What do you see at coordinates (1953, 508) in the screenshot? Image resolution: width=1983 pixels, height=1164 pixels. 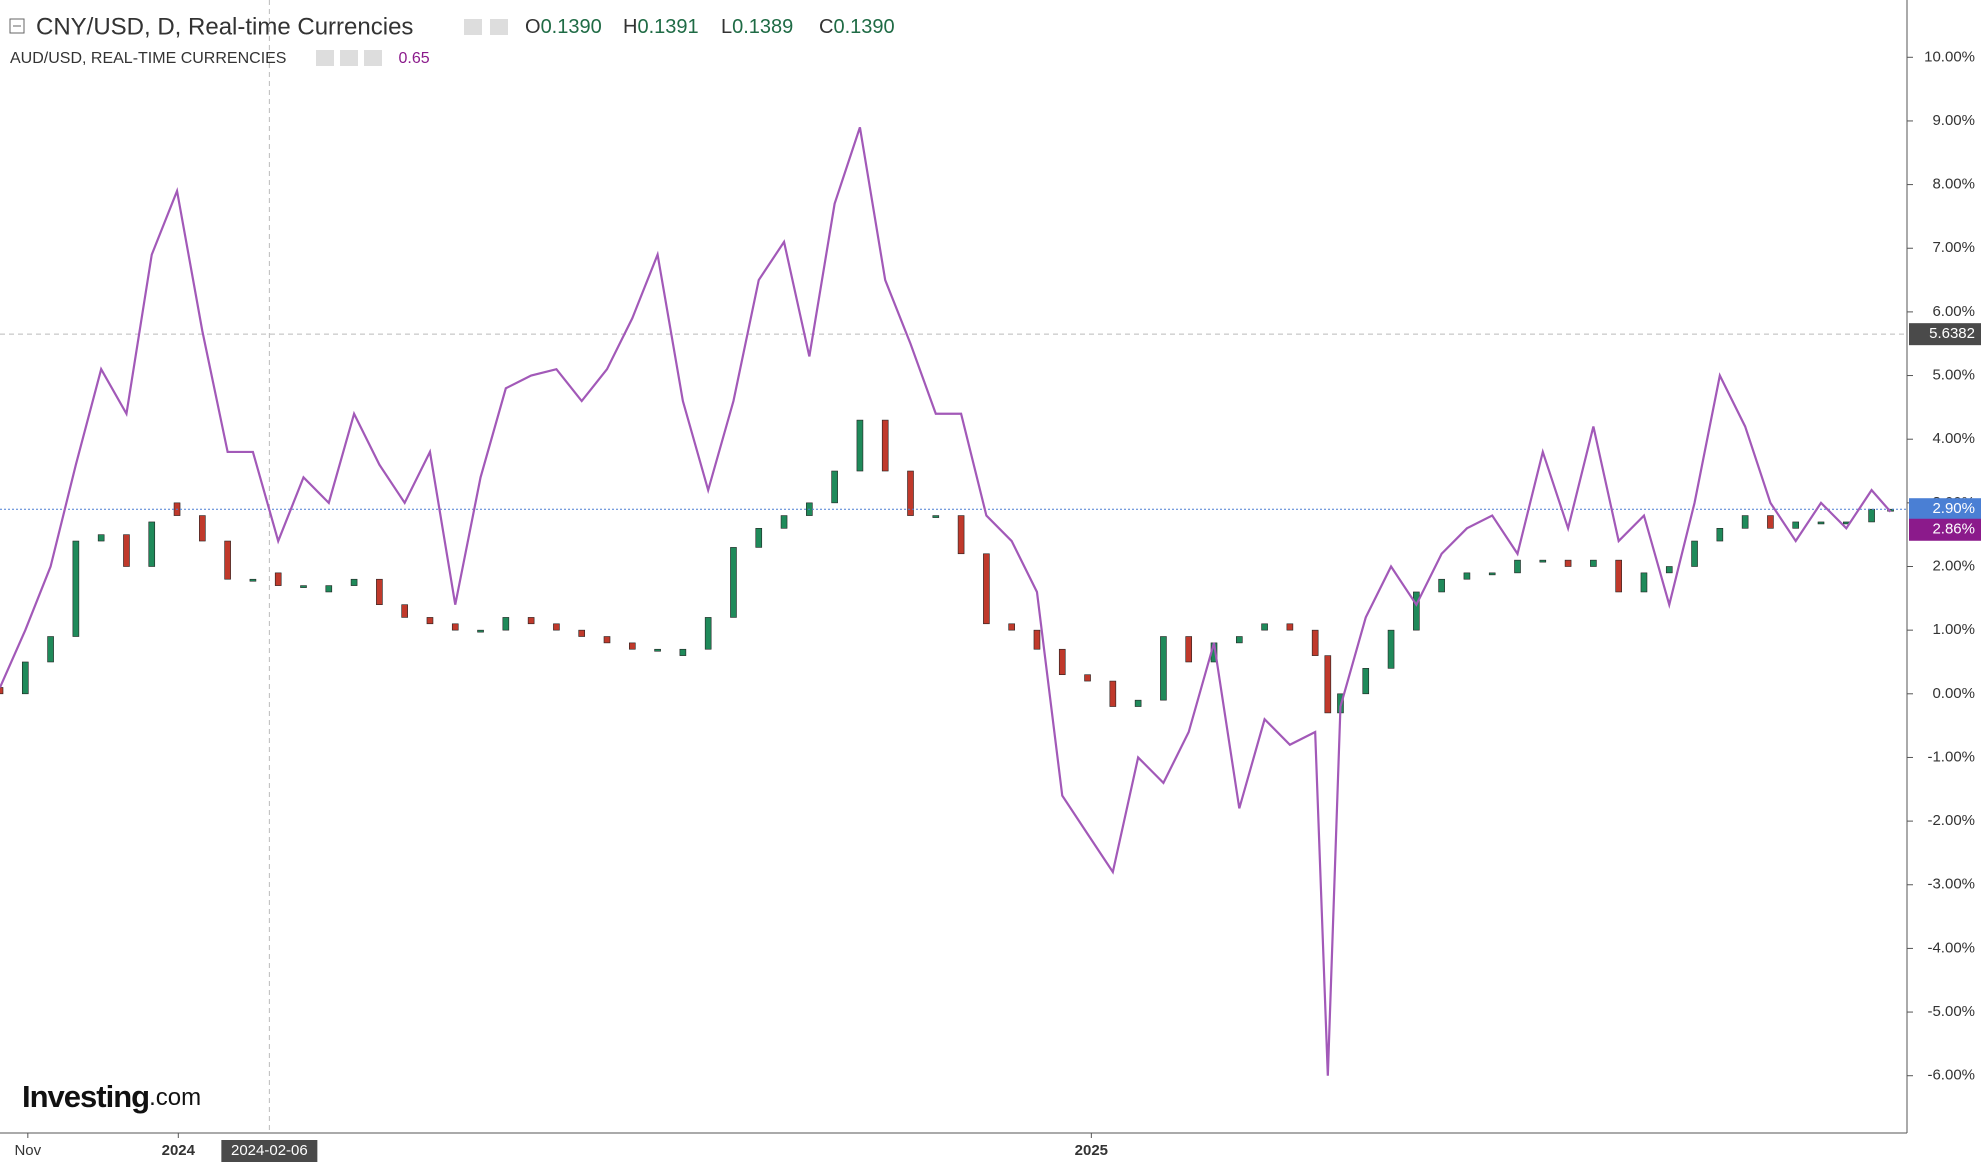 I see `last-value-label: 2.90%` at bounding box center [1953, 508].